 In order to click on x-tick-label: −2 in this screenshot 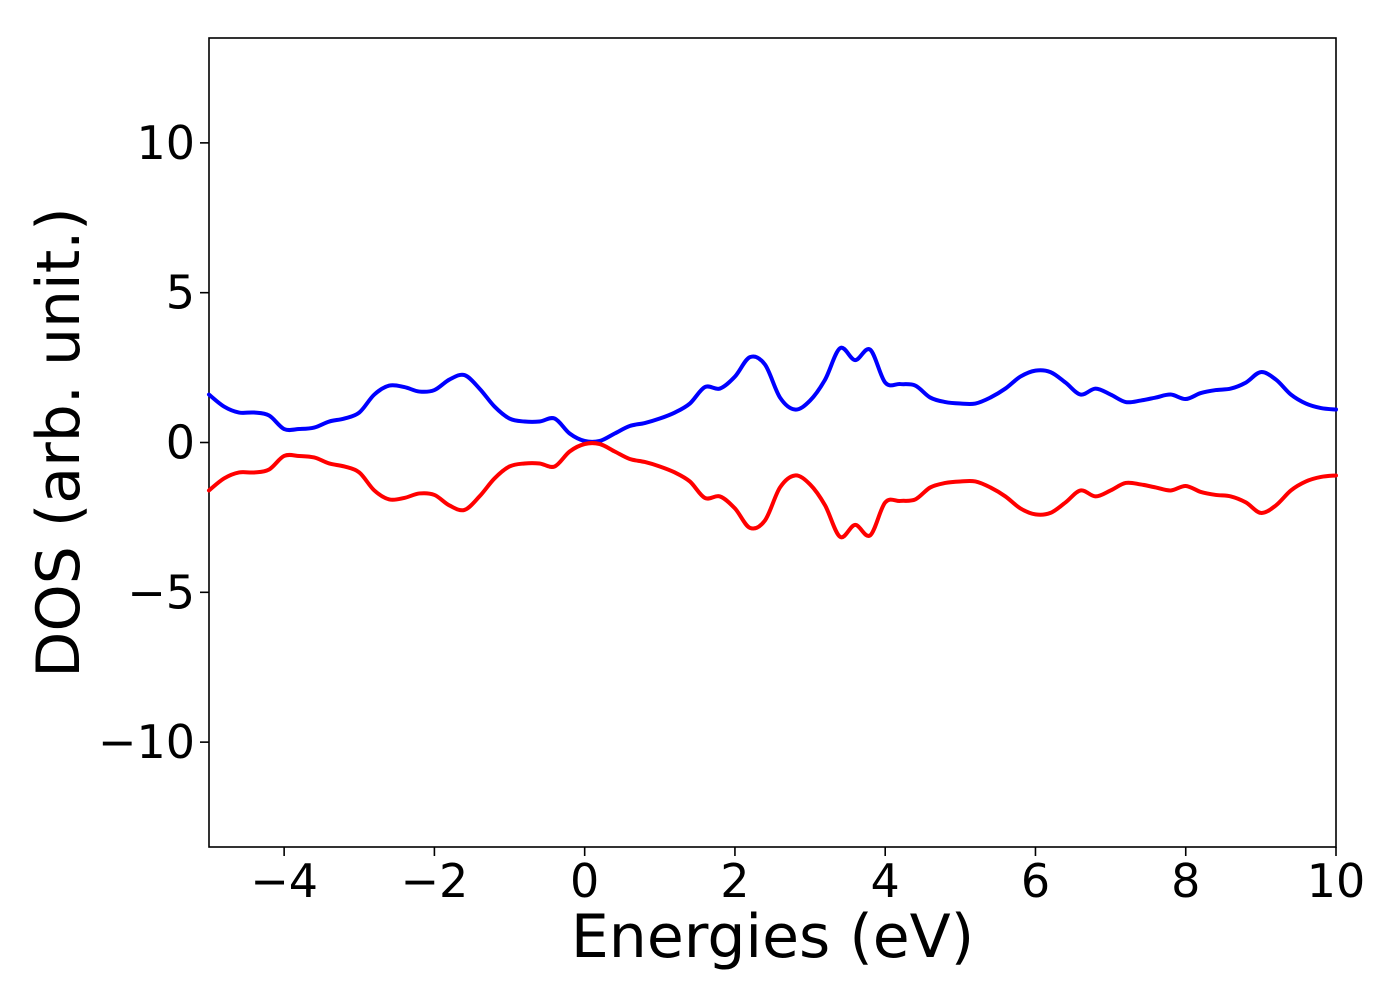, I will do `click(434, 881)`.